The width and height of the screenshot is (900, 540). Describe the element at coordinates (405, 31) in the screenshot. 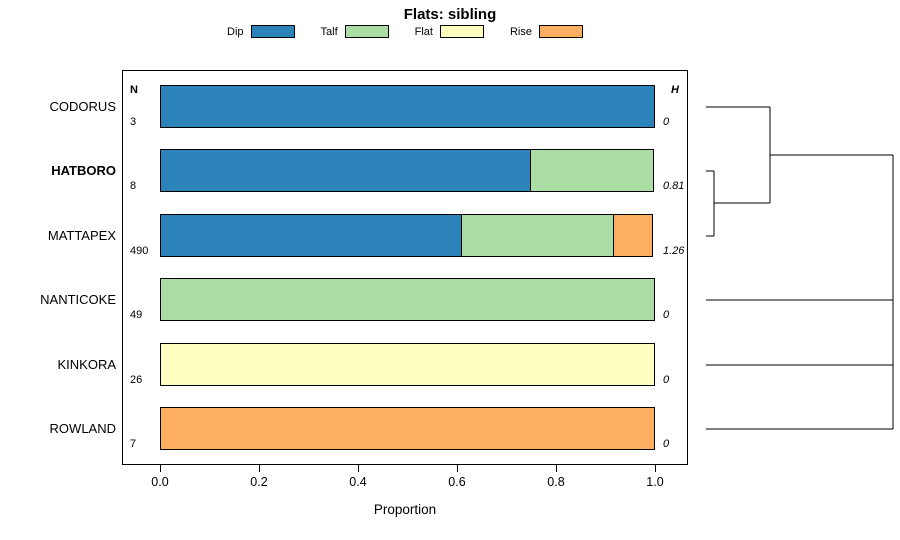

I see `legend: Dip Talf Flat Rise` at that location.